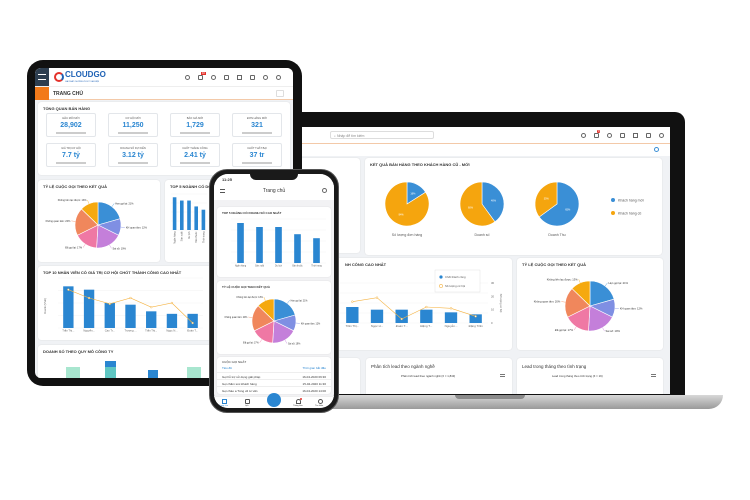  Describe the element at coordinates (310, 323) in the screenshot. I see `slice-label: KH quan tâm: 12%` at that location.